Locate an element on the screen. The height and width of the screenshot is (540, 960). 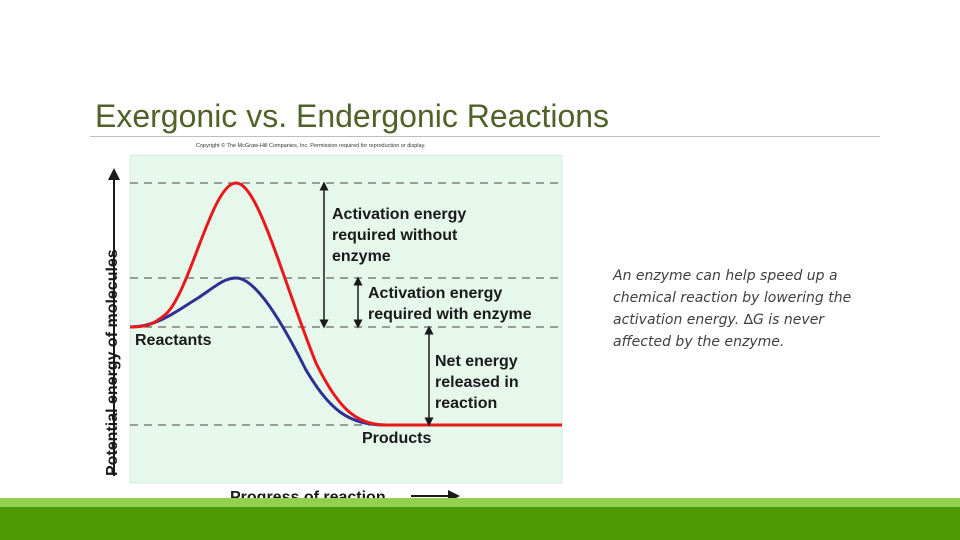
net-energy-label-line1: Net energy is located at coordinates (476, 361).